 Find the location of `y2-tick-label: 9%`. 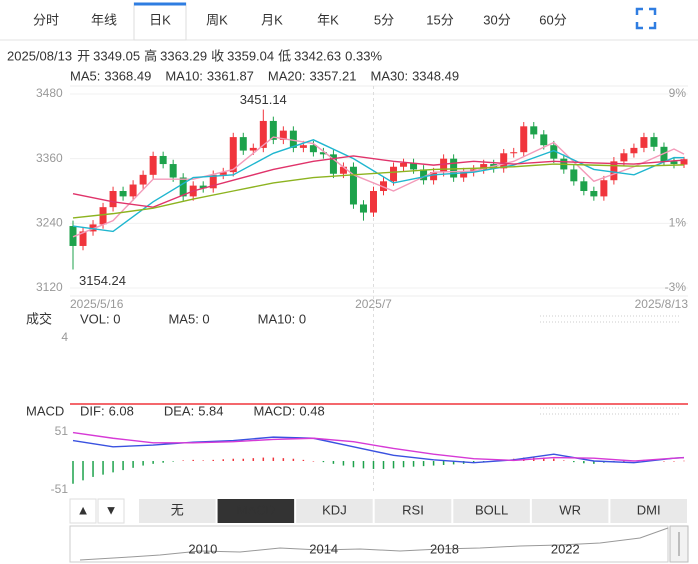

y2-tick-label: 9% is located at coordinates (678, 93).